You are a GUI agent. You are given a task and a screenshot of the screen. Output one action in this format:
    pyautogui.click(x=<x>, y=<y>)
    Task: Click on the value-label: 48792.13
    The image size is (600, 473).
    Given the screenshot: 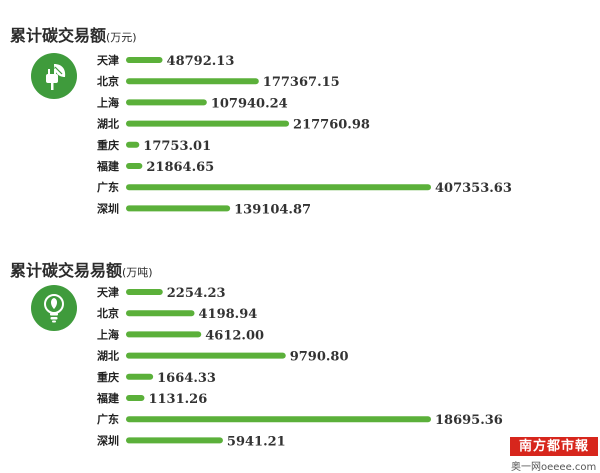 What is the action you would take?
    pyautogui.click(x=201, y=61)
    